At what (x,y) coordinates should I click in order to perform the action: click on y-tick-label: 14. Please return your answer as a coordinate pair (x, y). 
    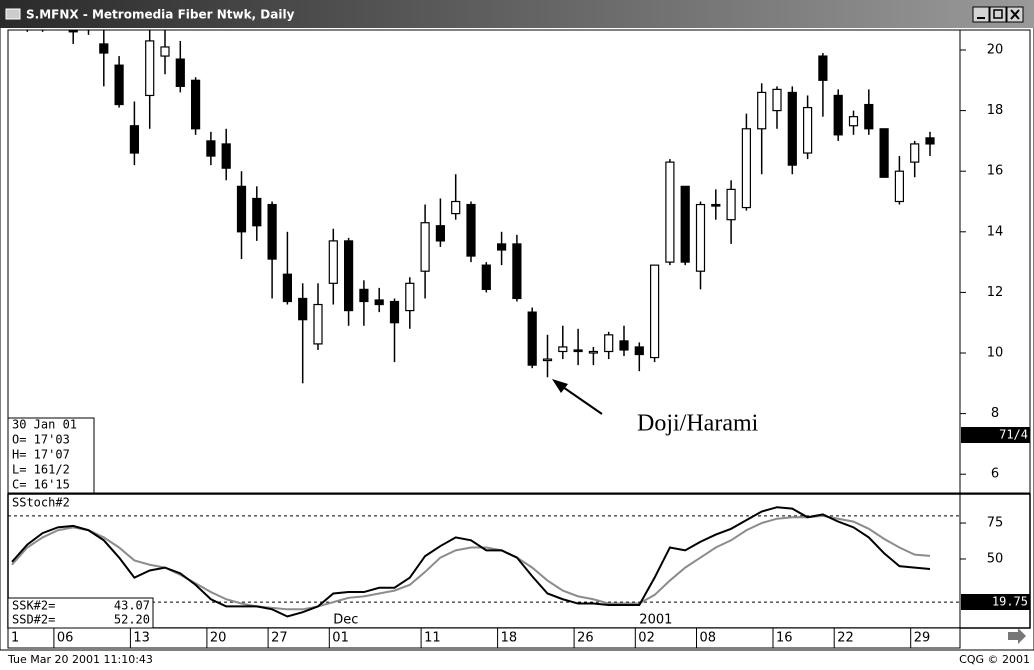
    Looking at the image, I should click on (995, 231).